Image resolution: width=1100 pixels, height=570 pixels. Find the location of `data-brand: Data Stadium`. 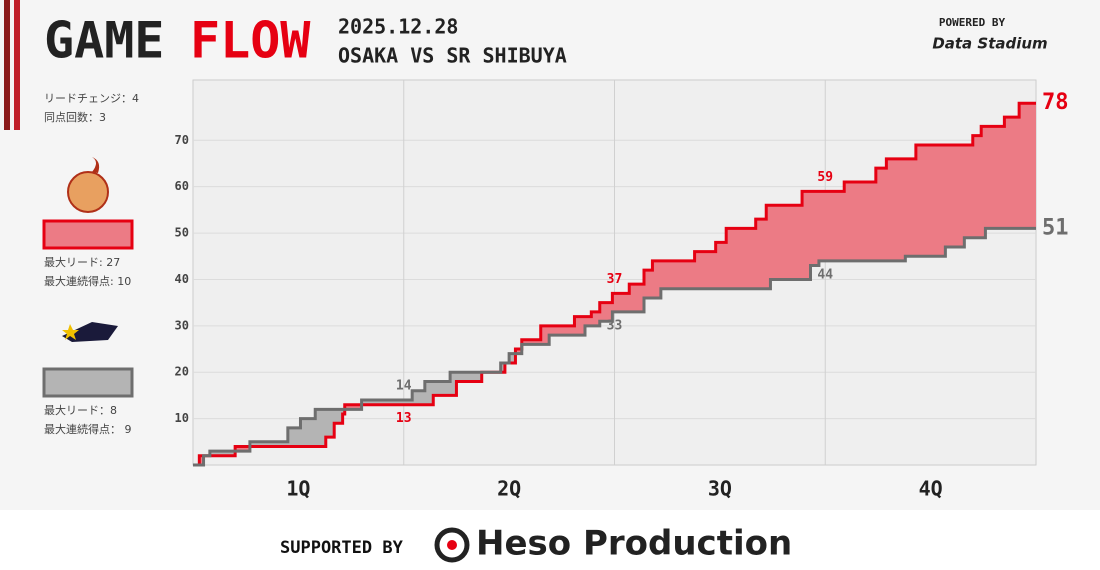

data-brand: Data Stadium is located at coordinates (989, 44).